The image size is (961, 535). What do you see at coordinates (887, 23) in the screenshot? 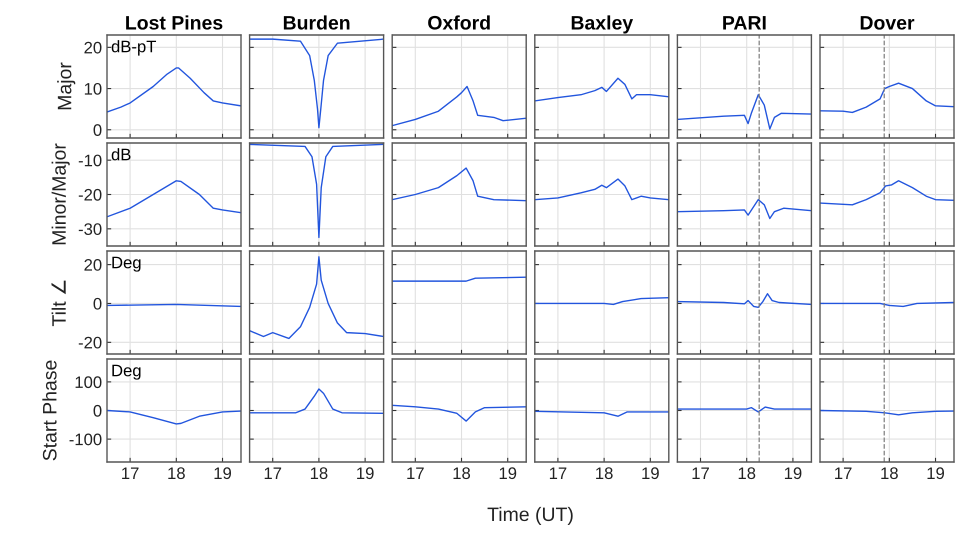
I see `chart-title: Dover` at bounding box center [887, 23].